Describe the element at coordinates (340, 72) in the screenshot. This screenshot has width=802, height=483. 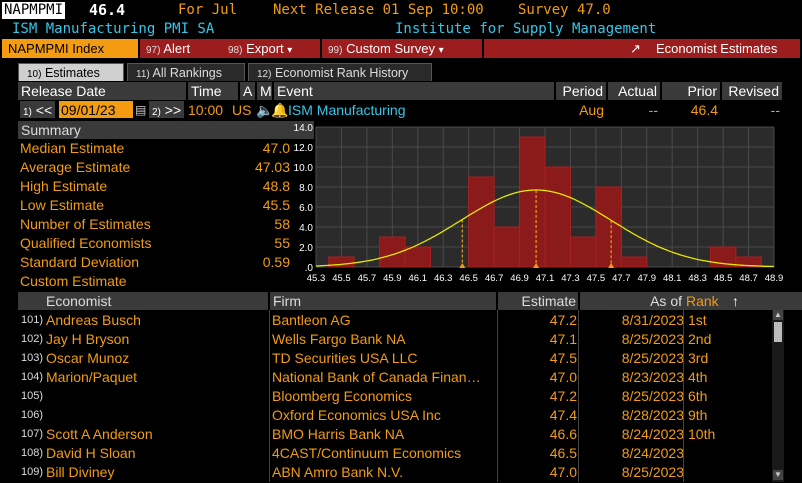
I see `tab-economist-rank-history: 12) Economist Rank History` at that location.